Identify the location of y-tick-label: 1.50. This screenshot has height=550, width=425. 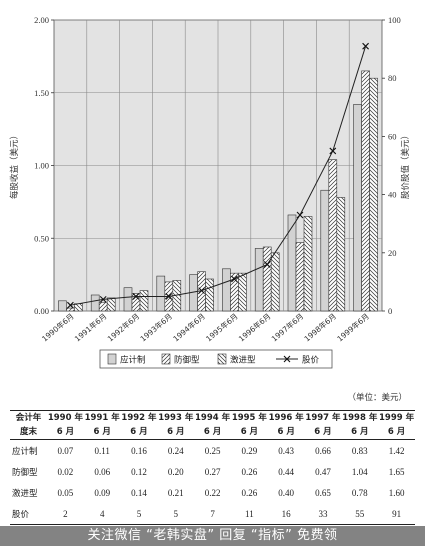
(41, 93).